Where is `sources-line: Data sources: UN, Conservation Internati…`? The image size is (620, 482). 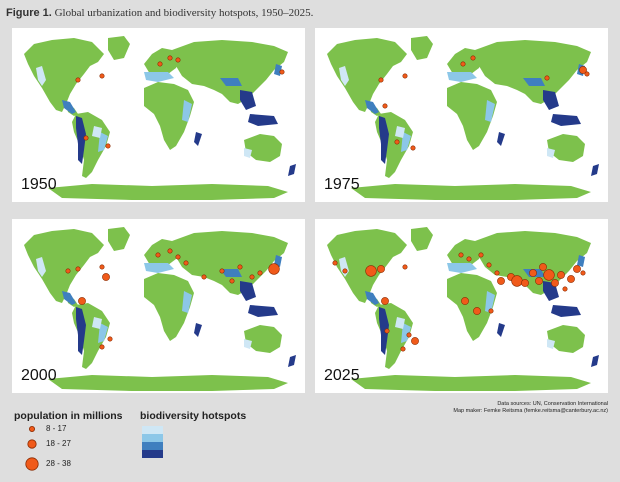 sources-line: Data sources: UN, Conservation Internati… is located at coordinates (552, 404).